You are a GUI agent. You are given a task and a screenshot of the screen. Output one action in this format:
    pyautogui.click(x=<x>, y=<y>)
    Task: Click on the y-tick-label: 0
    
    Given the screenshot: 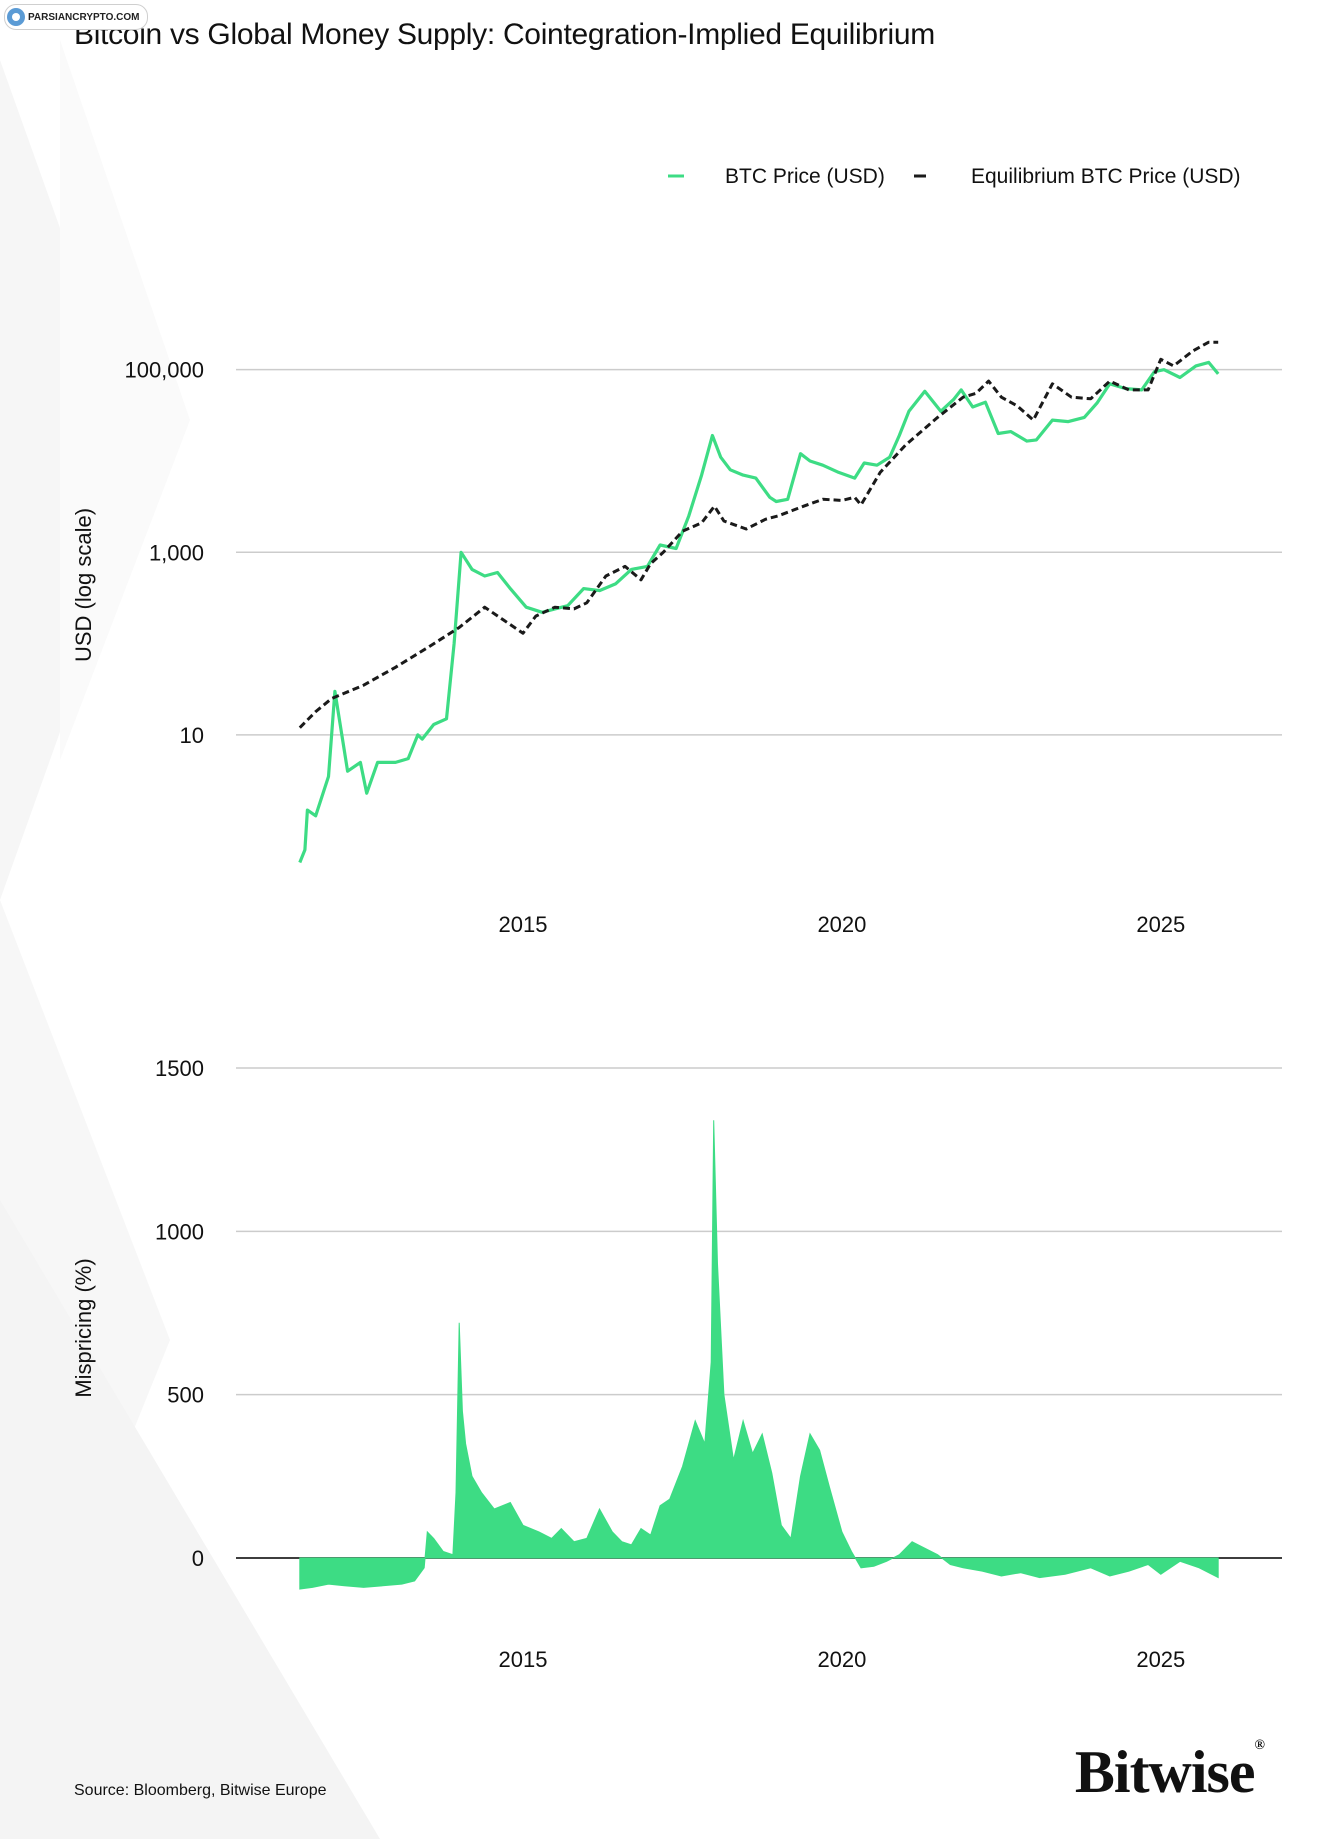 What is the action you would take?
    pyautogui.click(x=198, y=1558)
    